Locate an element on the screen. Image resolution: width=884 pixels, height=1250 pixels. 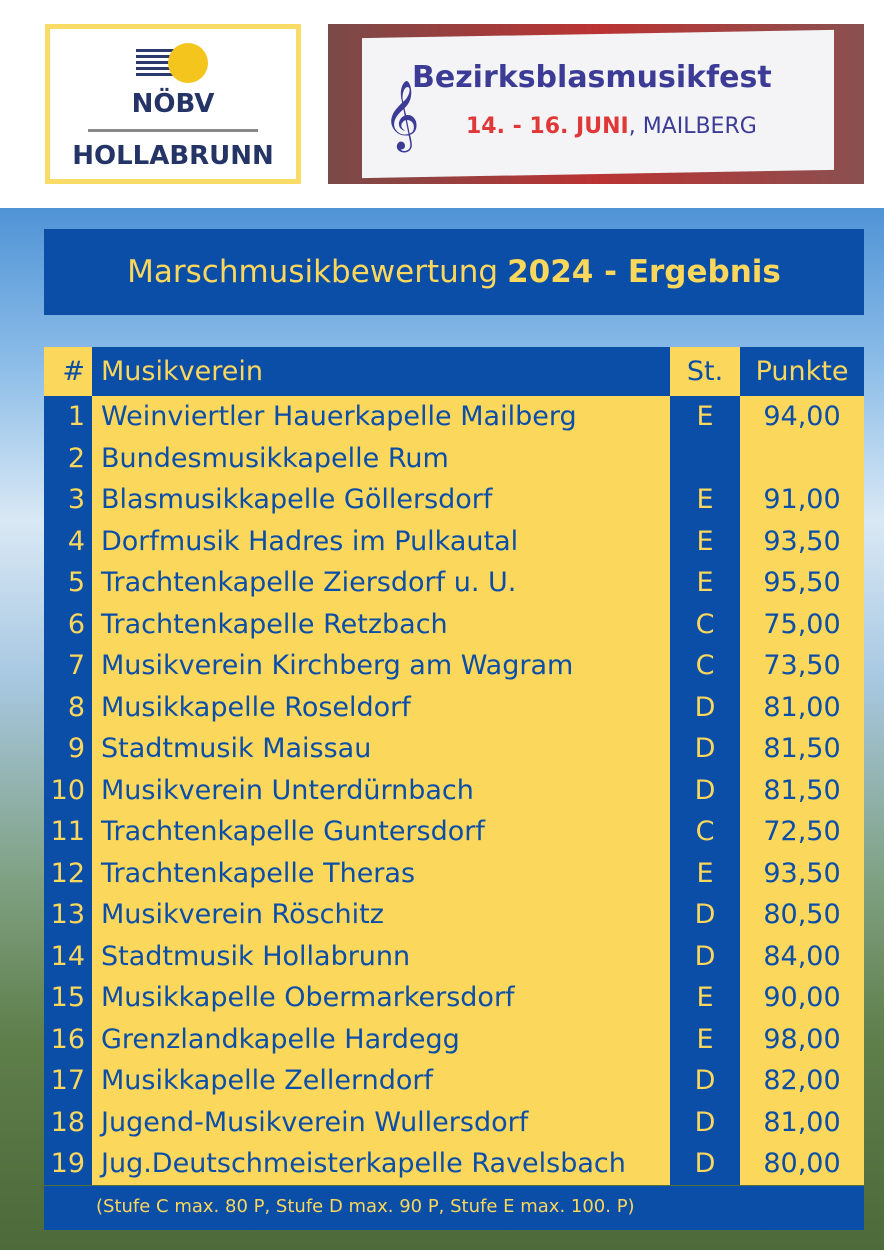
row-points is located at coordinates (802, 458).